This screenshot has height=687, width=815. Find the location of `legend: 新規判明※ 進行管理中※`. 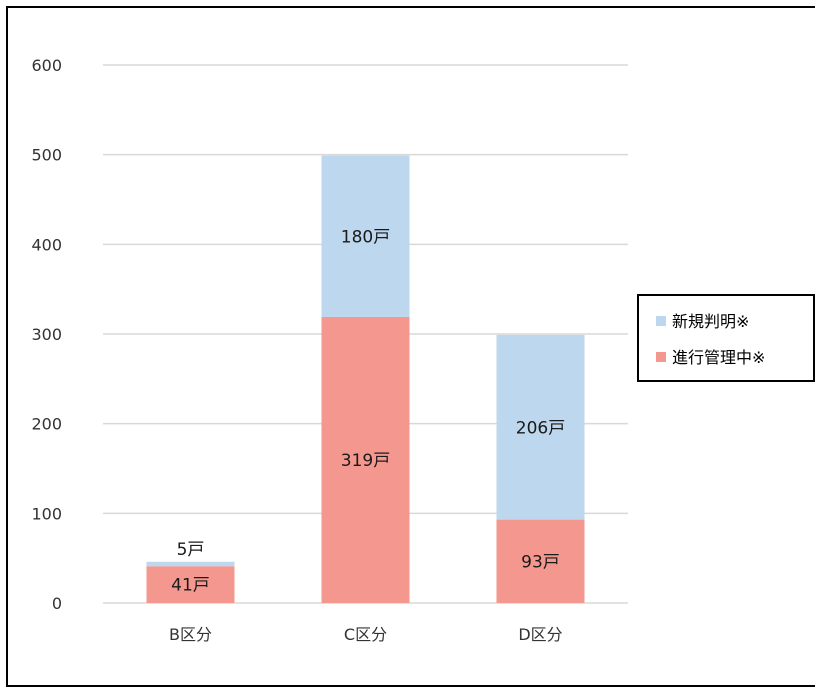

legend: 新規判明※ 進行管理中※ is located at coordinates (726, 338).